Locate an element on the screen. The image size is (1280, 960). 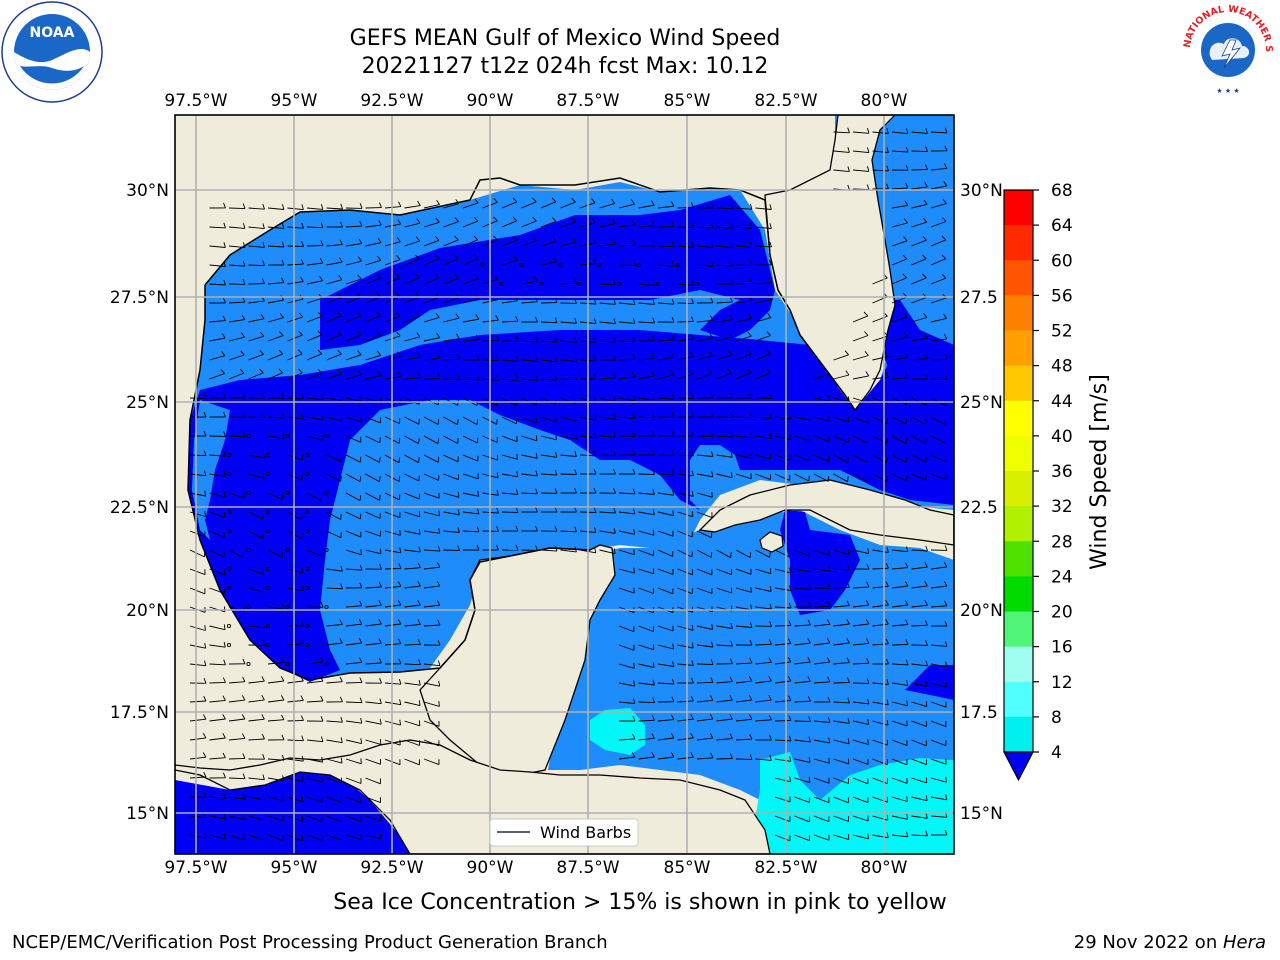
colorbar-tick-label: 64 is located at coordinates (1062, 226).